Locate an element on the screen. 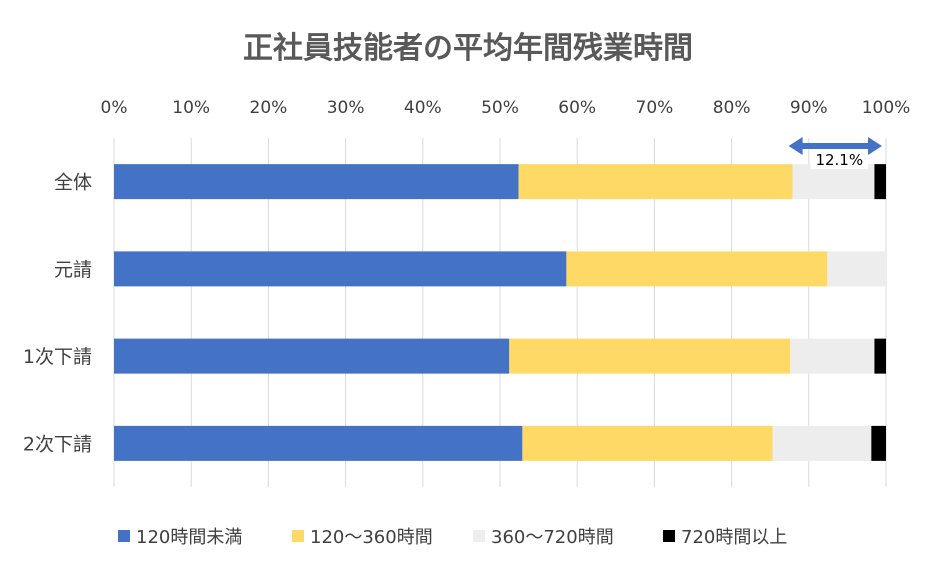 The width and height of the screenshot is (936, 569). category-label: 全体 is located at coordinates (73, 183).